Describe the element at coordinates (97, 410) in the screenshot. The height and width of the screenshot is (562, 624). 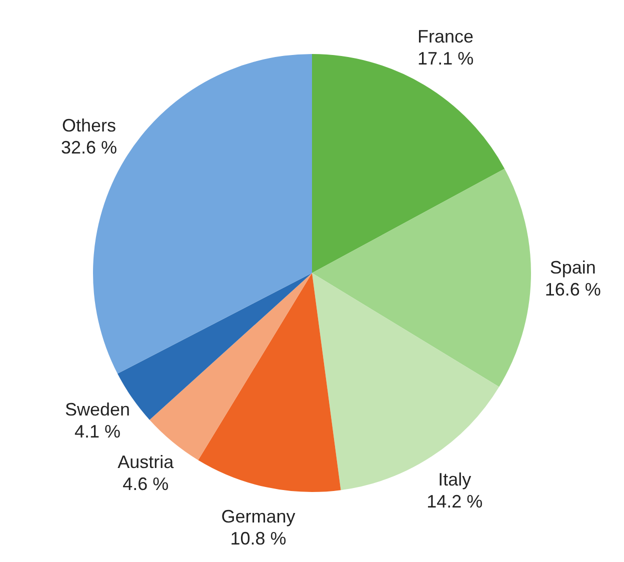
I see `slice-label: Sweden` at that location.